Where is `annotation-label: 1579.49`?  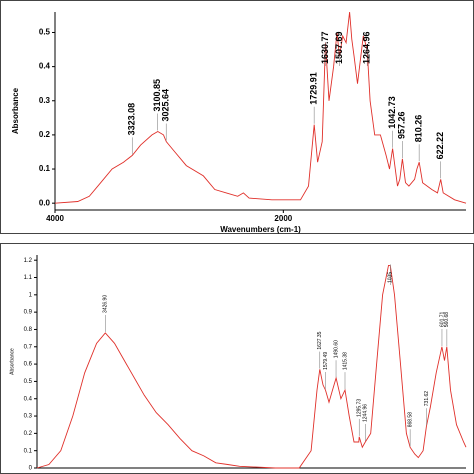
annotation-label: 1579.49 is located at coordinates (326, 361).